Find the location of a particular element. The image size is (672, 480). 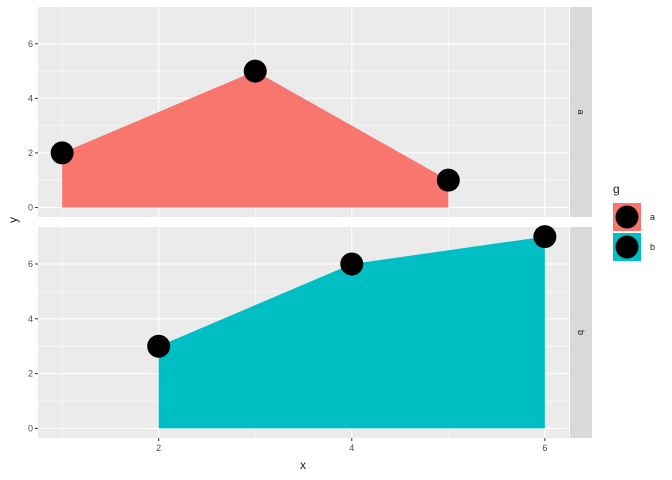

legend-key-a: a is located at coordinates (634, 217).